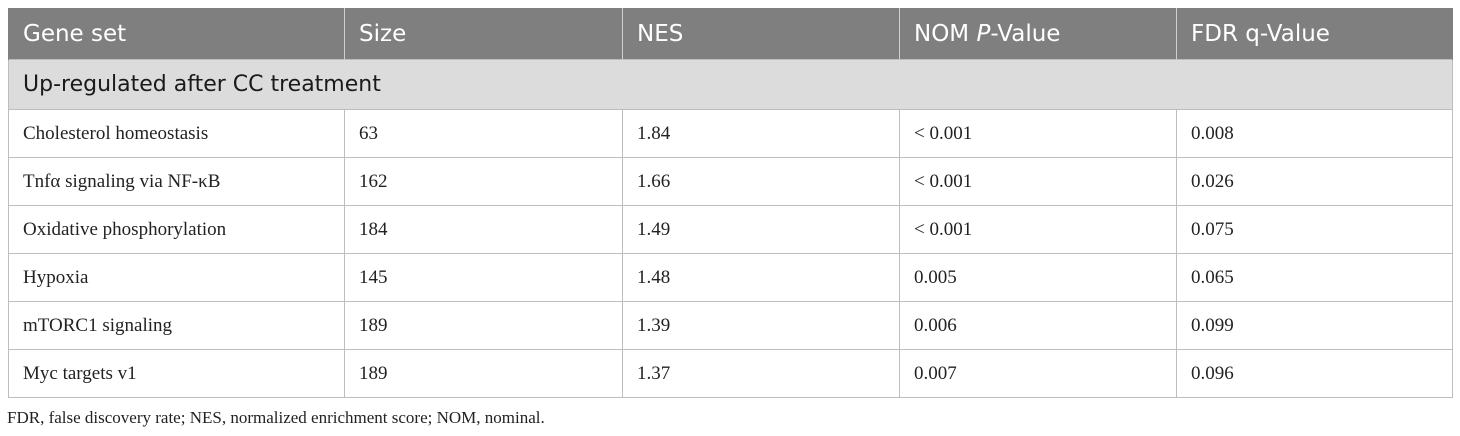  I want to click on section-row: Up-regulated after CC treatment, so click(730, 84).